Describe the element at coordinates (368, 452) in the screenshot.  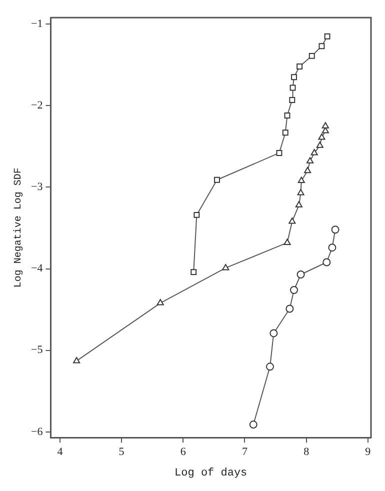
I see `x-tick-label: 9` at that location.